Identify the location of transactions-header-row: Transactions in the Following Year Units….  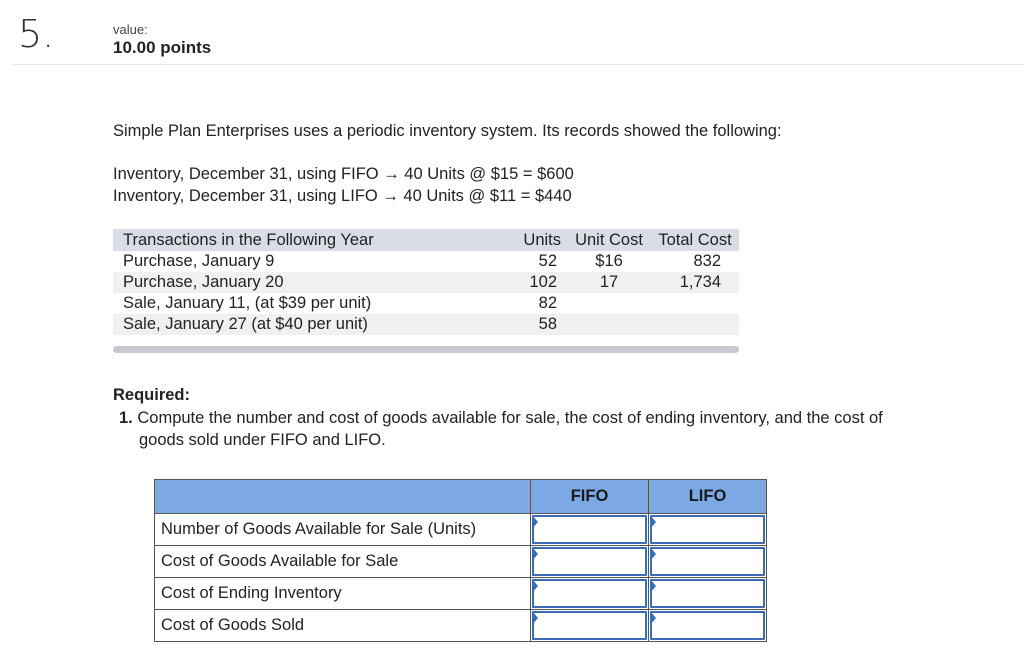
(426, 240).